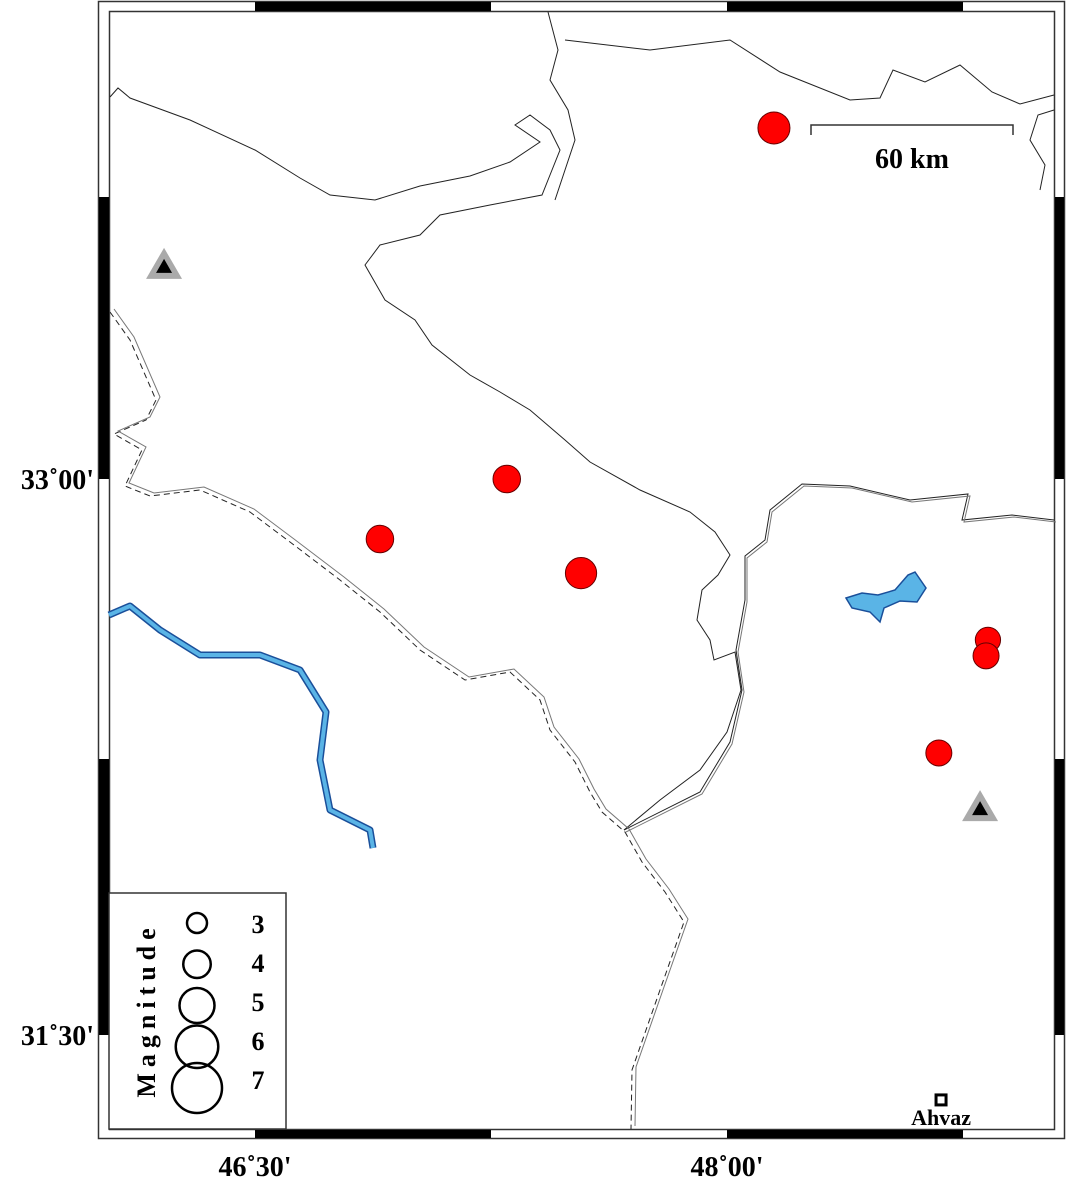 Image resolution: width=1066 pixels, height=1178 pixels. I want to click on magnitude-legend: Magnitude 3 4 5 6 7, so click(197, 1011).